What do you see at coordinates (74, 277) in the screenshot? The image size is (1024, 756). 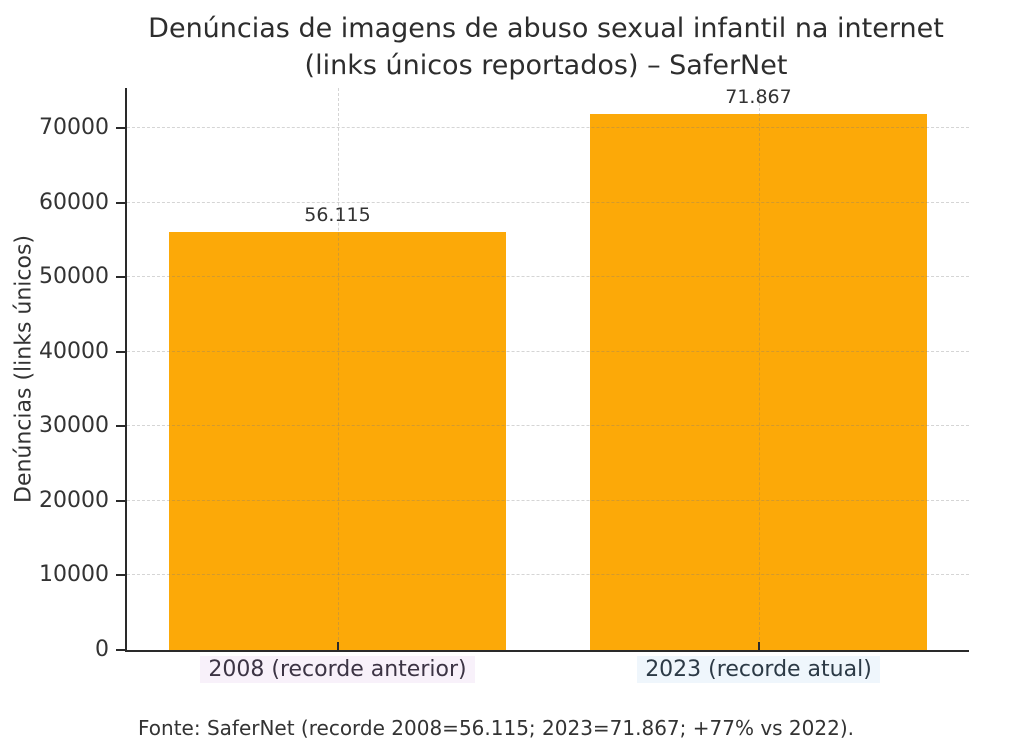 I see `y-tick-label: 50000` at bounding box center [74, 277].